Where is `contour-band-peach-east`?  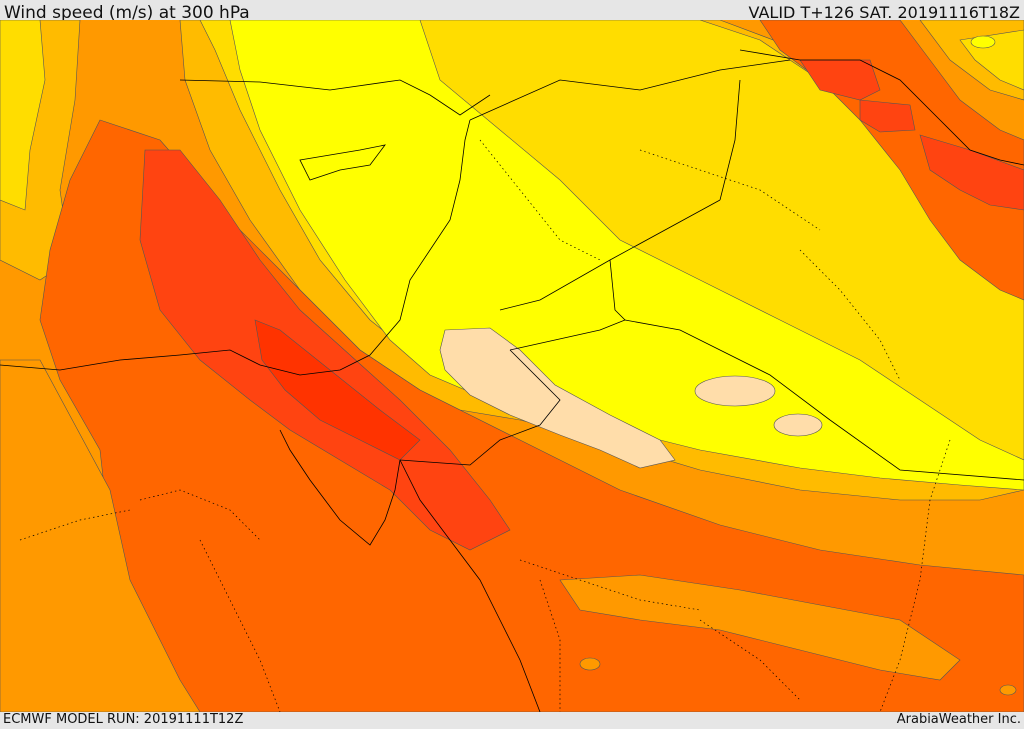 contour-band-peach-east is located at coordinates (735, 391).